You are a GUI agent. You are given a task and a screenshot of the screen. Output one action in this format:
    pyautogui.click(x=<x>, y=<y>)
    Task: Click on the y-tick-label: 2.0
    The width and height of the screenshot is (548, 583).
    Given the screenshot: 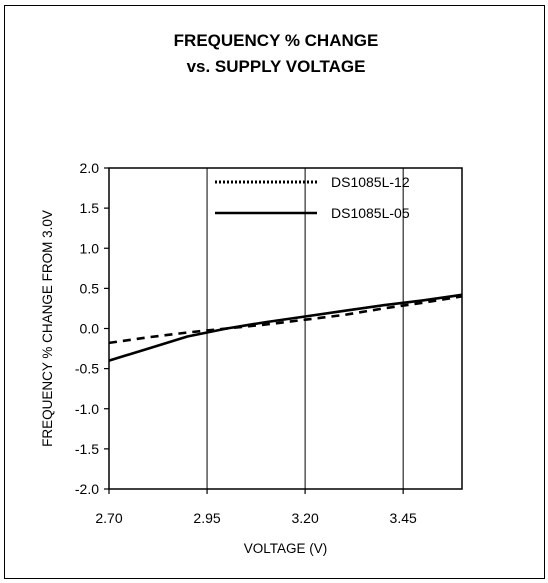 What is the action you would take?
    pyautogui.click(x=90, y=168)
    